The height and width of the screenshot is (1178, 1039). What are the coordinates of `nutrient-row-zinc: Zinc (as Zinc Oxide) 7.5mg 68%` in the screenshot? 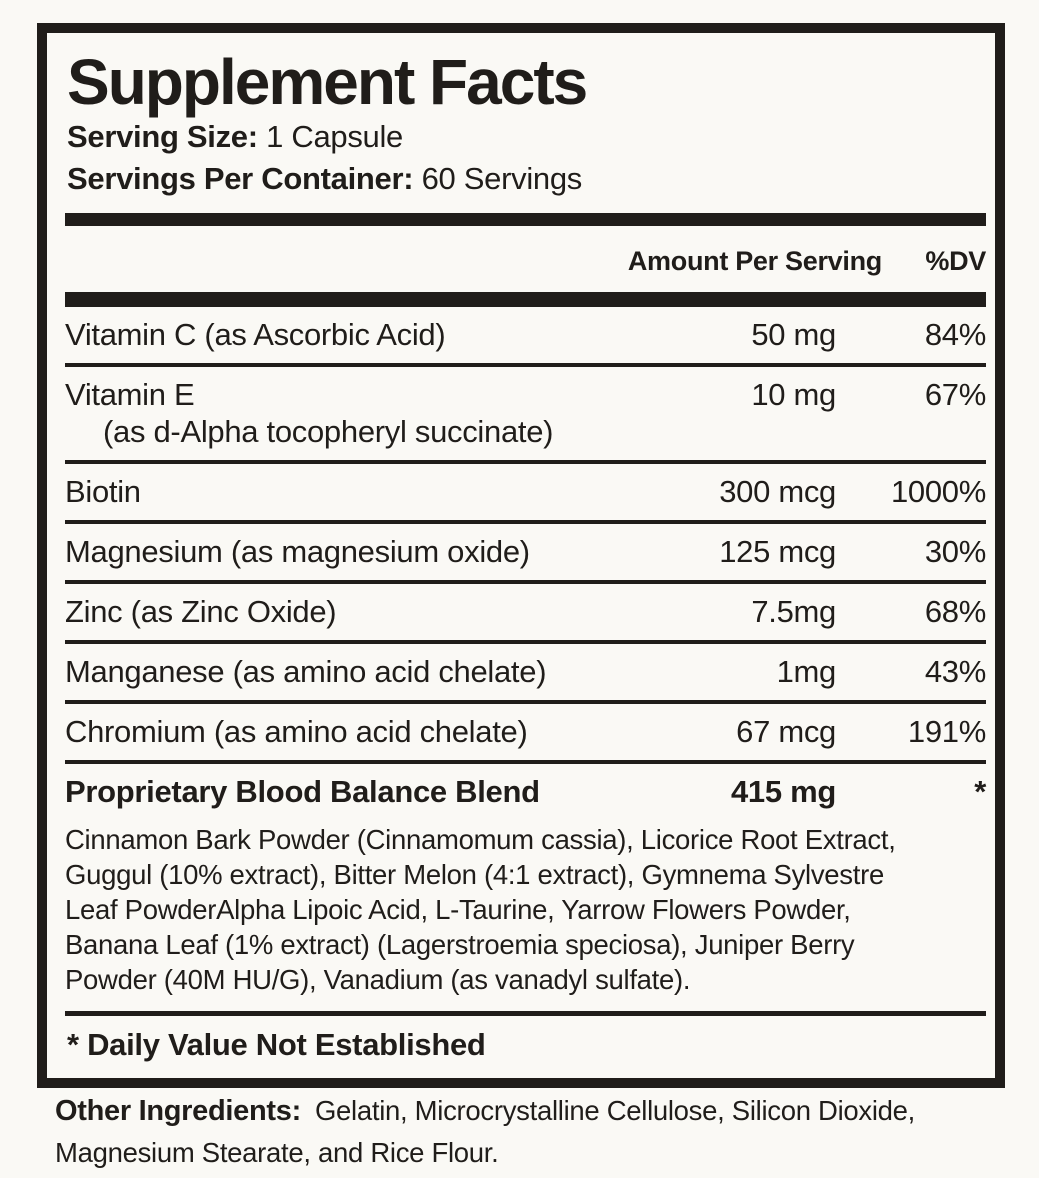 It's located at (525, 609).